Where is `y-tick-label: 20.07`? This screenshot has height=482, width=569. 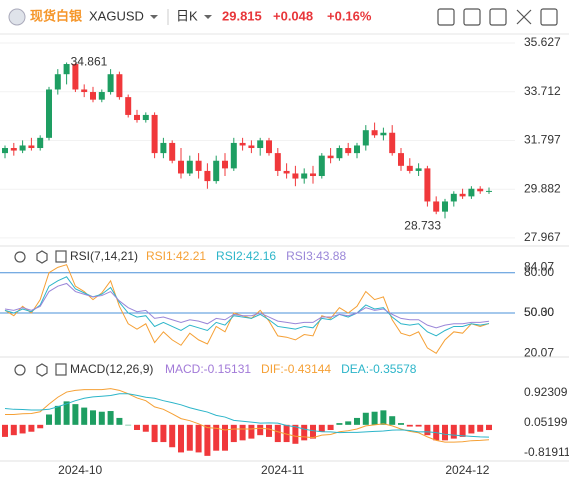
y-tick-label: 20.07 is located at coordinates (539, 352).